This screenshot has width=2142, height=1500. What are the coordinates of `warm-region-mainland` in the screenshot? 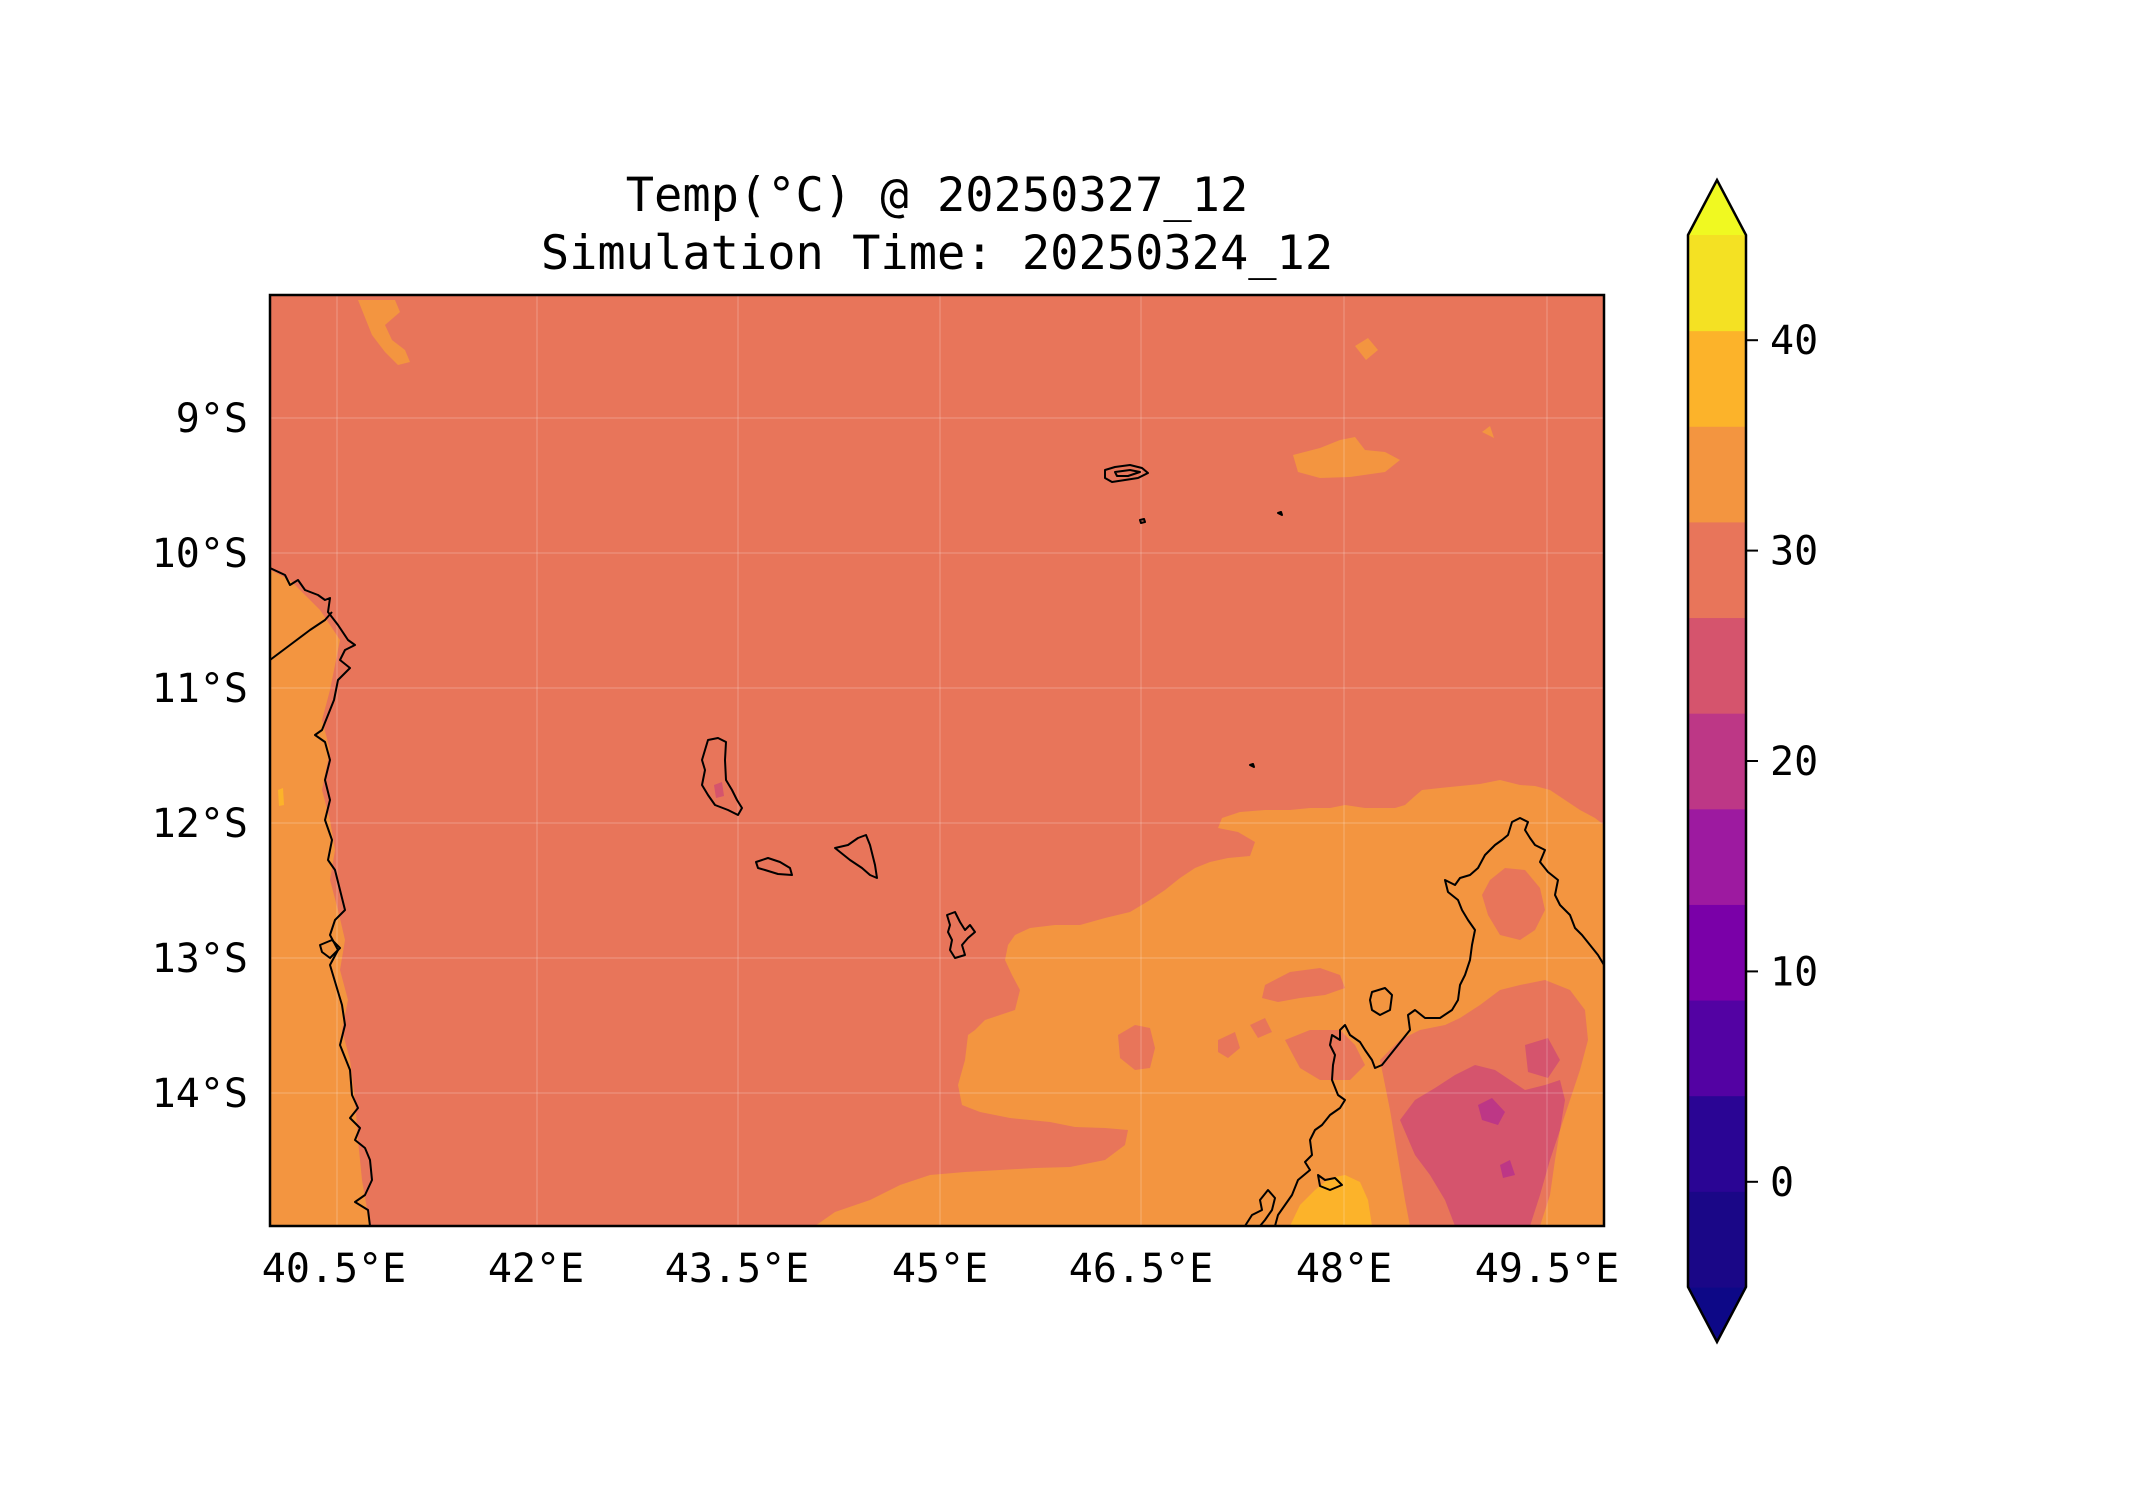 It's located at (320, 898).